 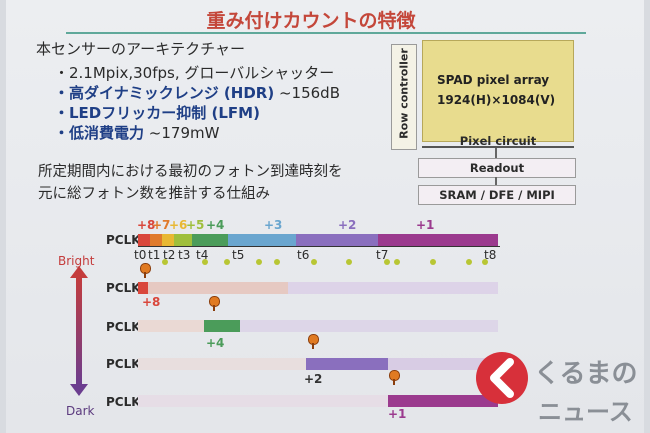 What do you see at coordinates (397, 414) in the screenshot?
I see `count-value: +1` at bounding box center [397, 414].